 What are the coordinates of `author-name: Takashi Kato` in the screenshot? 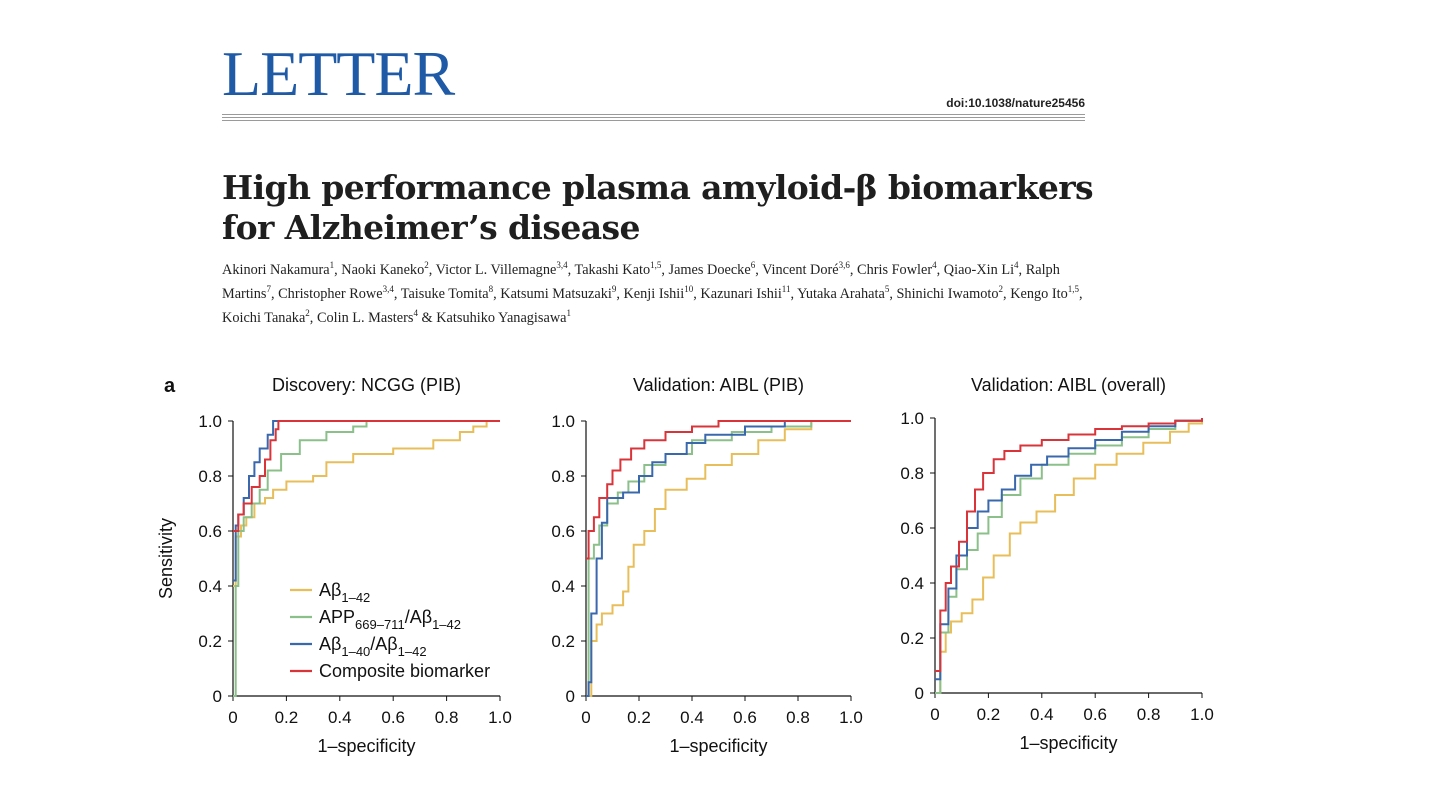 It's located at (612, 269).